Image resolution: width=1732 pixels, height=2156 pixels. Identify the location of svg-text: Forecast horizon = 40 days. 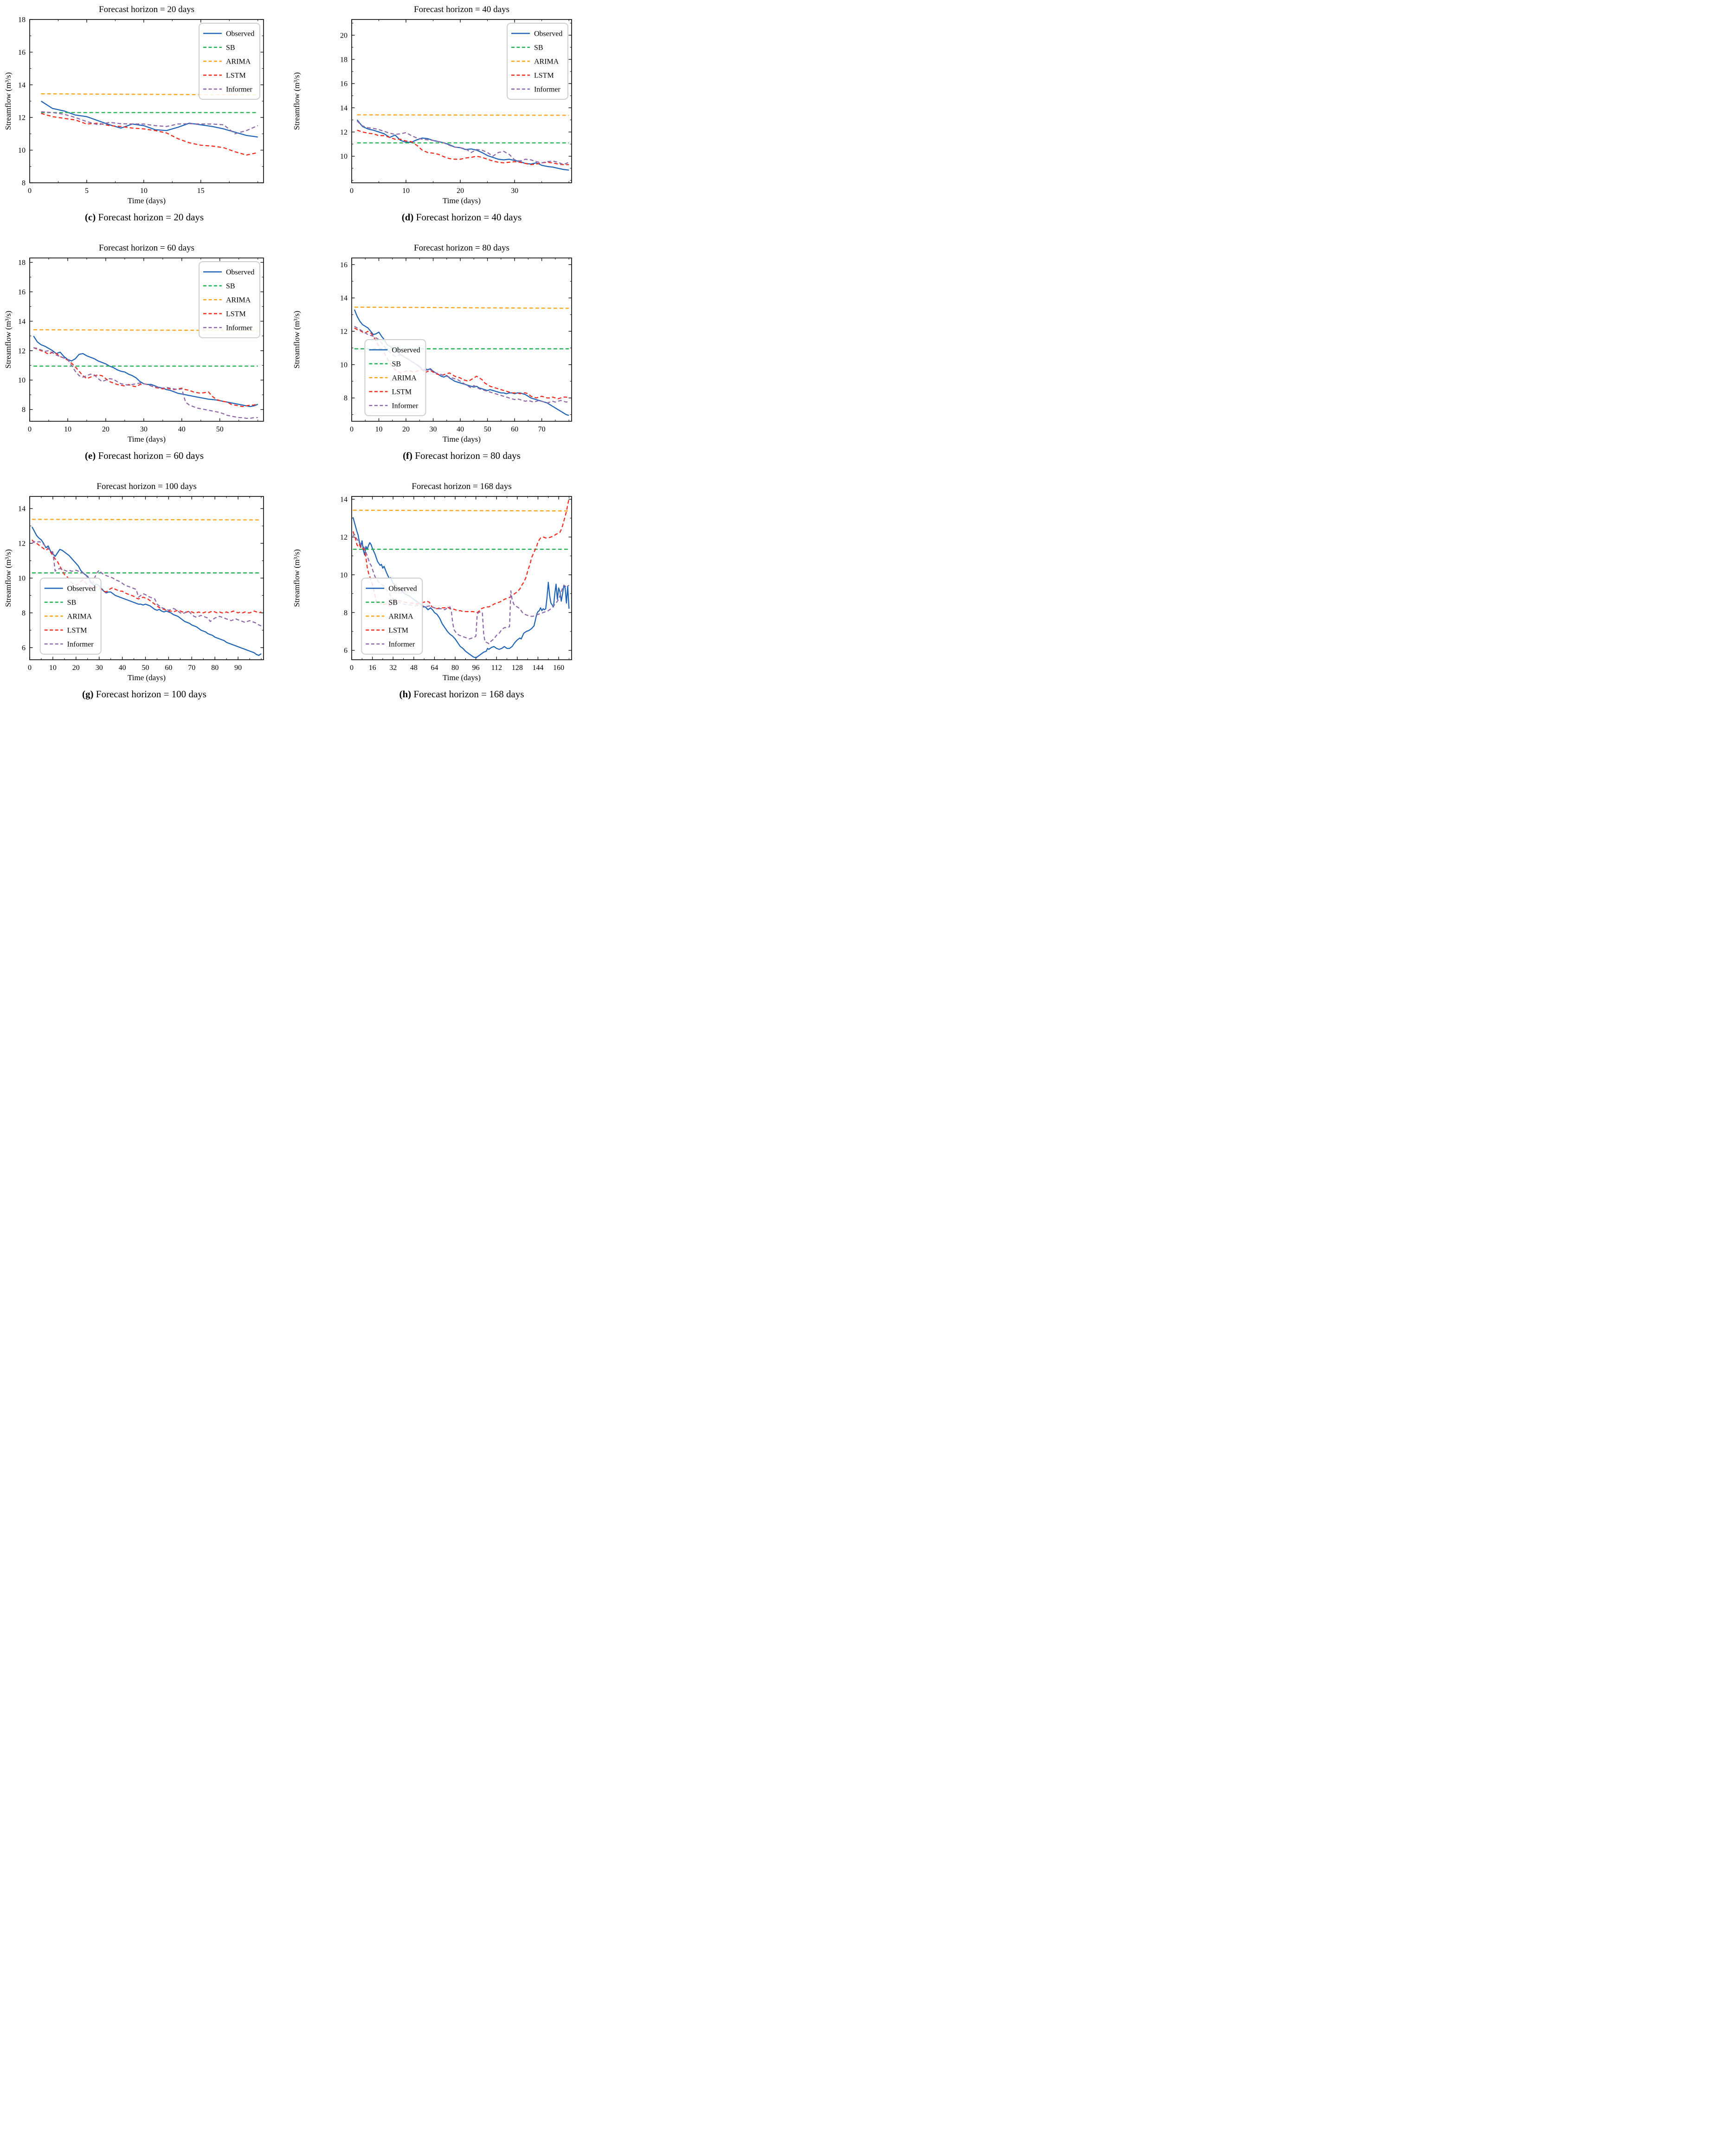
(461, 9).